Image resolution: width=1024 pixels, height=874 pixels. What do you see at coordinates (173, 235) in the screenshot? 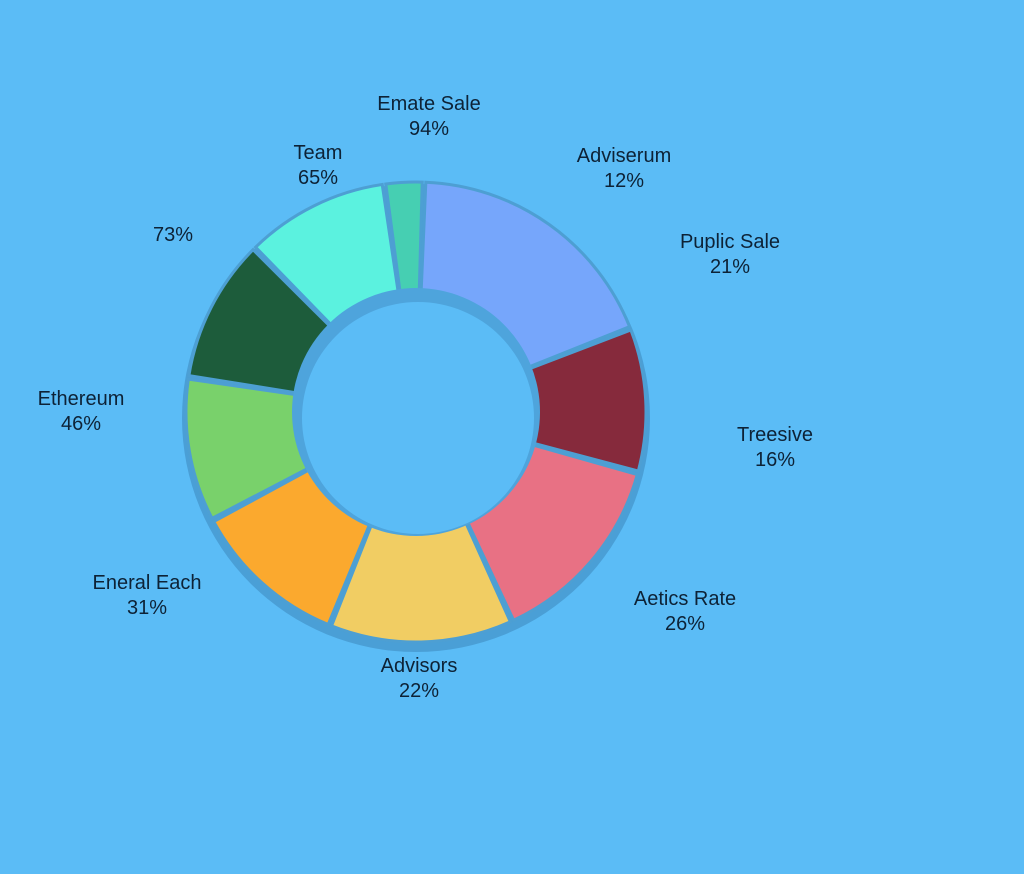
I see `slice-label-value: 73%` at bounding box center [173, 235].